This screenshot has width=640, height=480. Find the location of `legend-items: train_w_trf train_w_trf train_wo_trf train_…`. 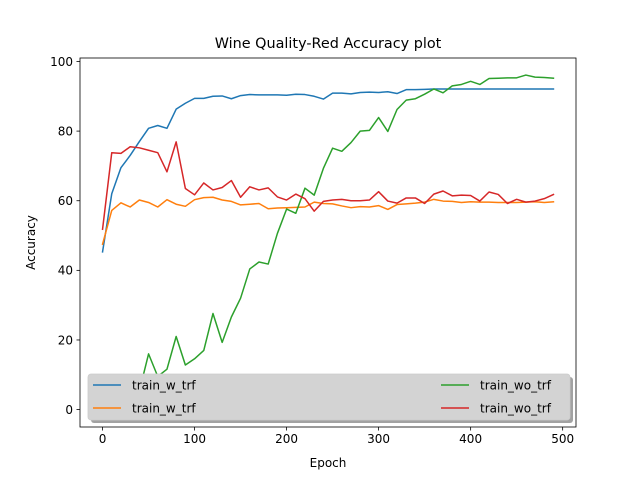

legend-items: train_w_trf train_w_trf train_wo_trf train_… is located at coordinates (322, 396).